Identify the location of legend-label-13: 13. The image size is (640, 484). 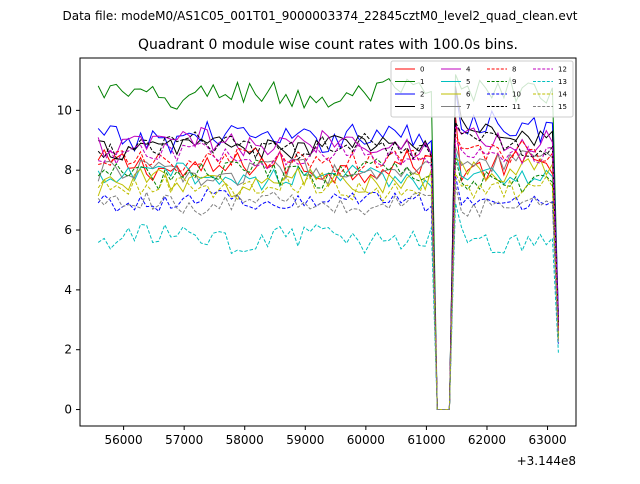
(562, 82).